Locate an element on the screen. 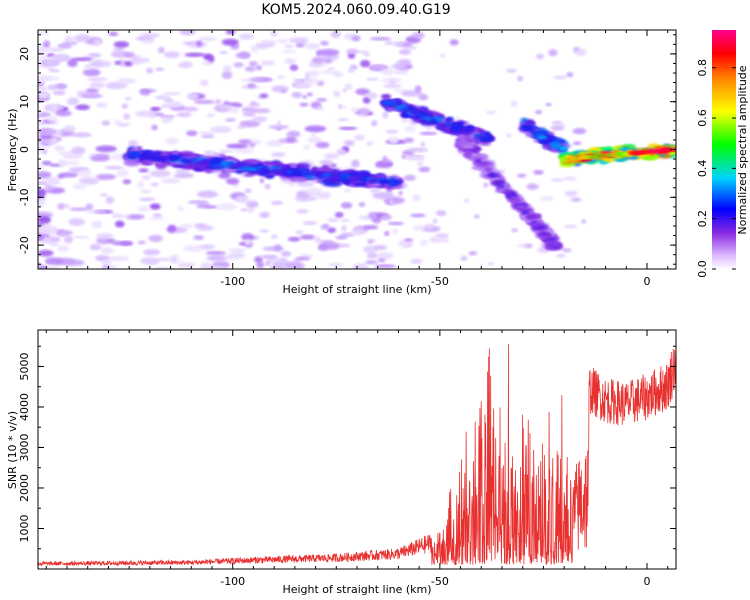 This screenshot has height=600, width=750. x-tick-label: 0 is located at coordinates (647, 281).